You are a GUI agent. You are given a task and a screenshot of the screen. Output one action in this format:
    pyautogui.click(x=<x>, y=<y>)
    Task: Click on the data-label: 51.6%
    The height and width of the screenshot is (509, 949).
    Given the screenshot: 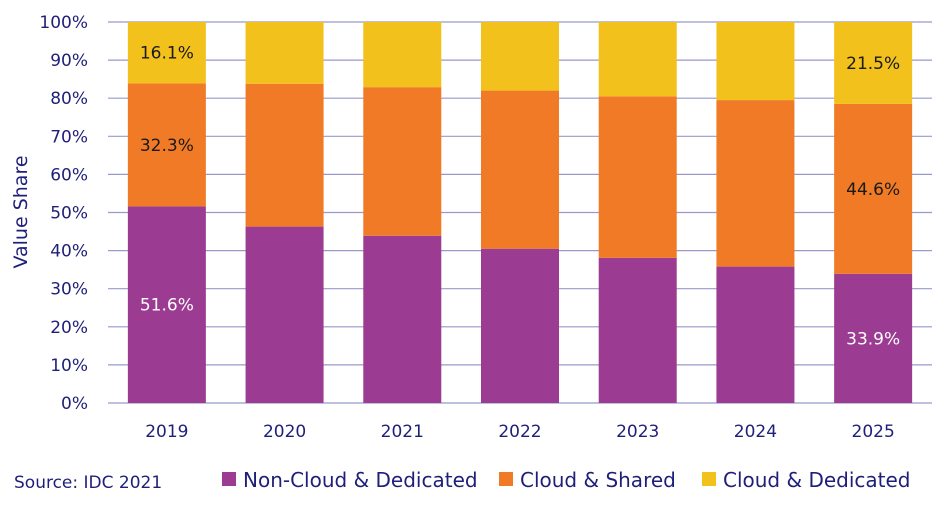 What is the action you would take?
    pyautogui.click(x=167, y=306)
    